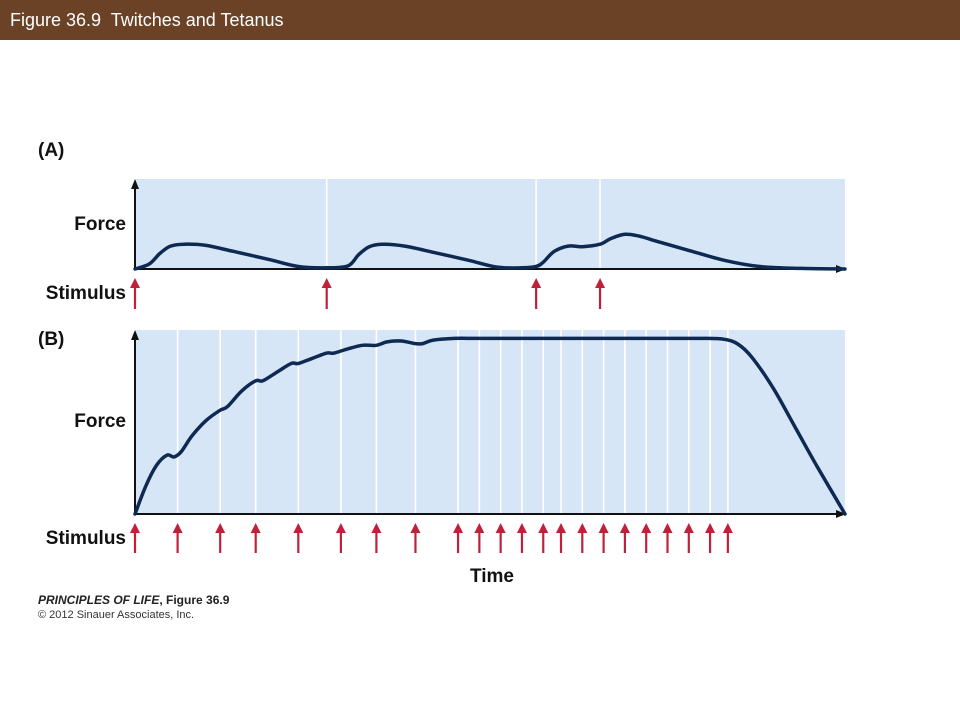 This screenshot has width=960, height=720. I want to click on panel-a-label: (A), so click(51, 150).